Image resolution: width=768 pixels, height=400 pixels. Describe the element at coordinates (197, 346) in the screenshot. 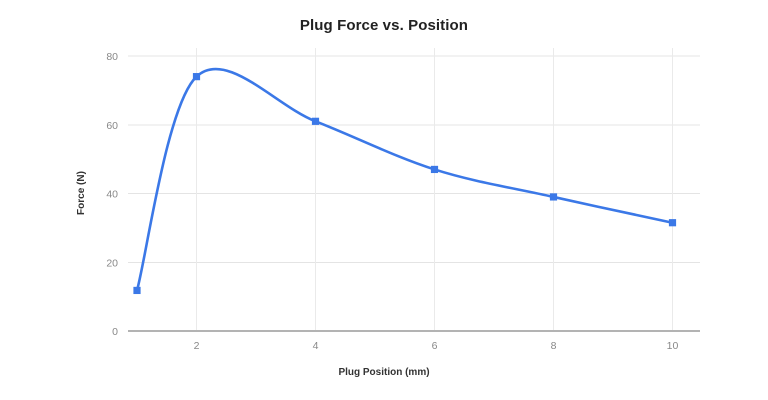

I see `x-tick-label: 2` at that location.